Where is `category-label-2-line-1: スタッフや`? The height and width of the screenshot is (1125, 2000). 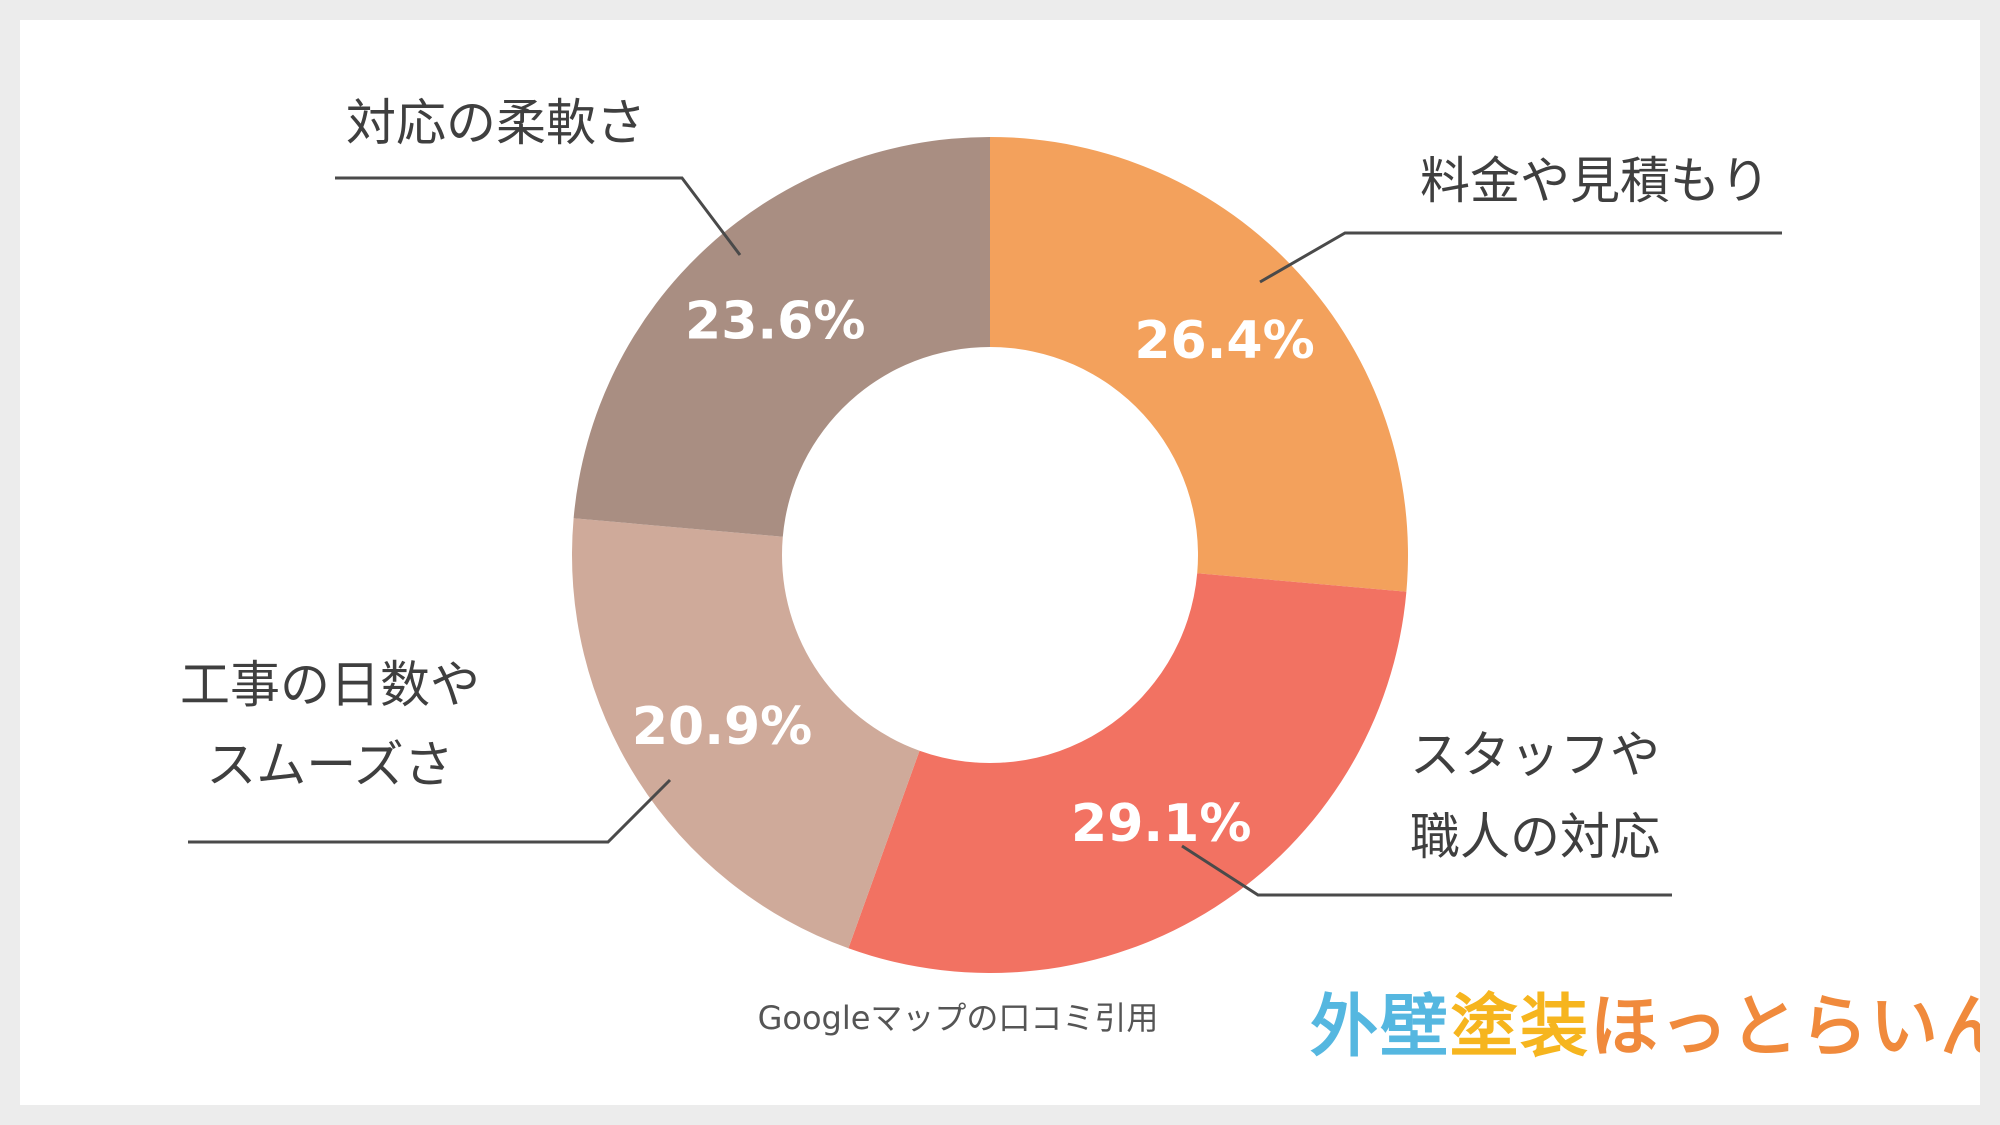
category-label-2-line-1: スタッフや is located at coordinates (1535, 755).